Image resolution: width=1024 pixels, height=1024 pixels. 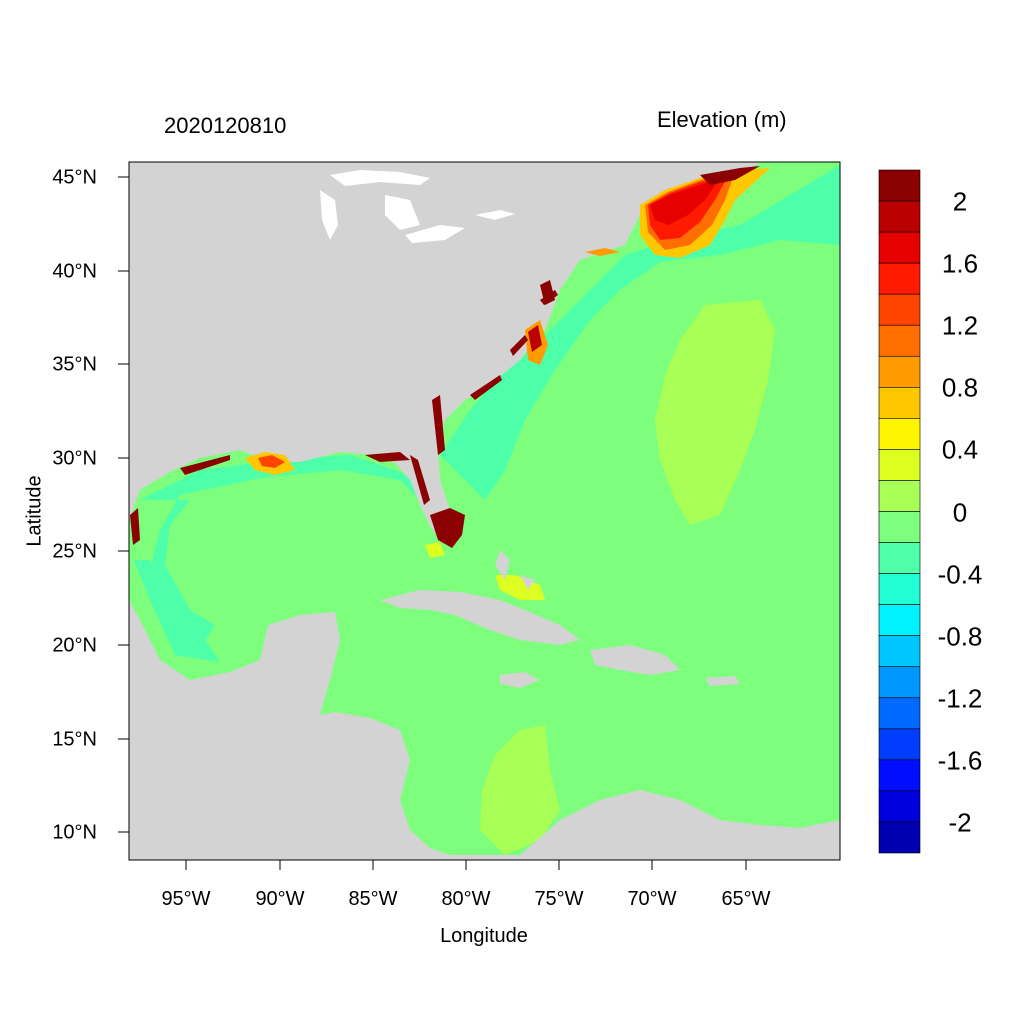 What do you see at coordinates (74, 458) in the screenshot?
I see `y-tick-label: 30°N` at bounding box center [74, 458].